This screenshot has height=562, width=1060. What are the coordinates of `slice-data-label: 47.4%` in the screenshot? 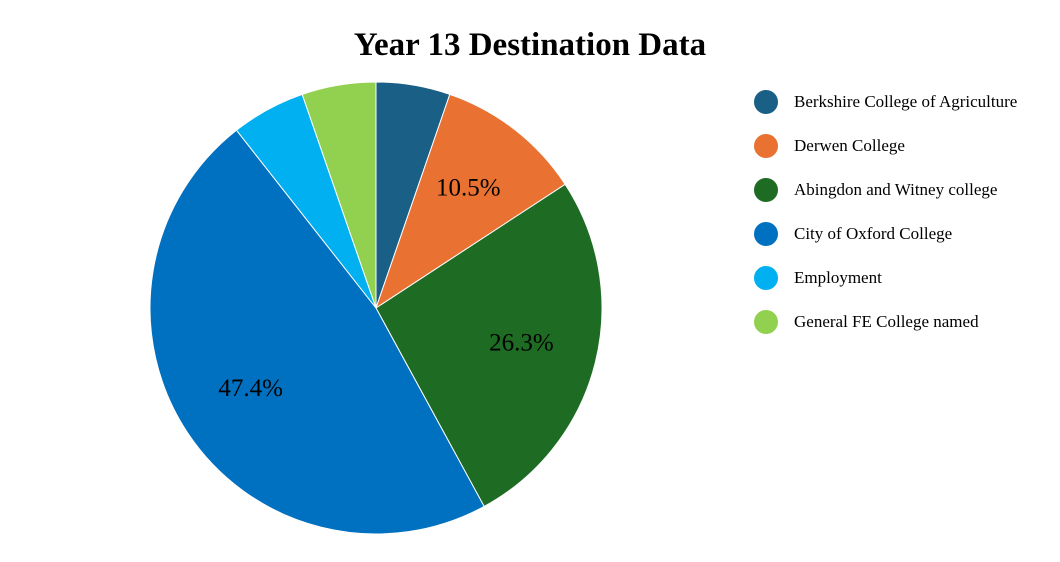 It's located at (250, 388).